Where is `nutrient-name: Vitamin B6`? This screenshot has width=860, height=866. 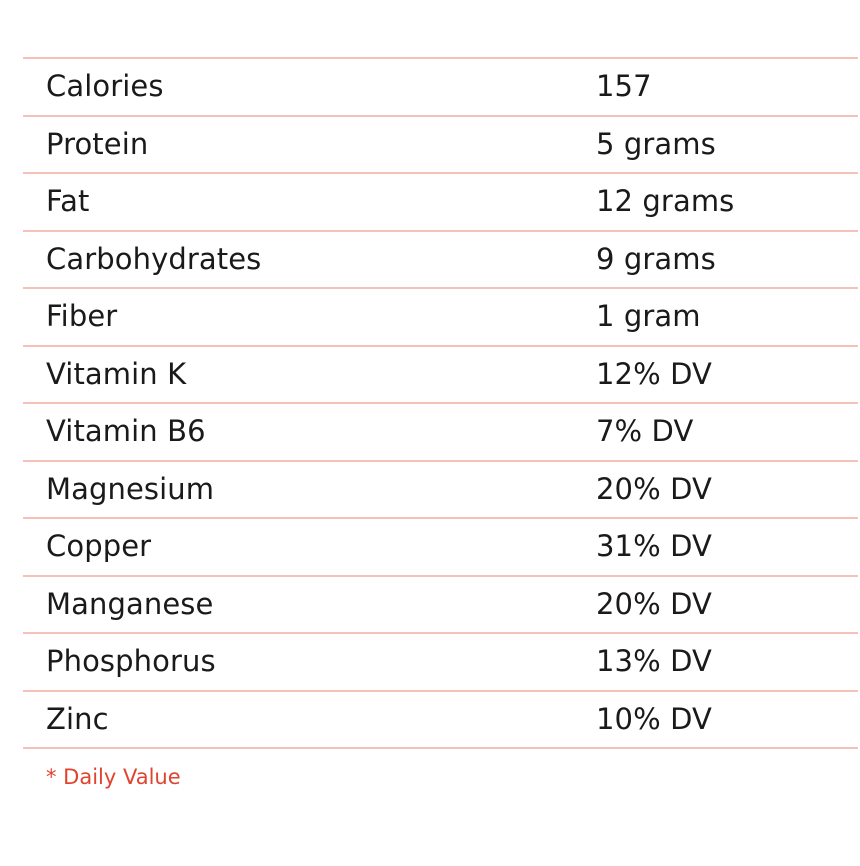
nutrient-name: Vitamin B6 is located at coordinates (126, 431).